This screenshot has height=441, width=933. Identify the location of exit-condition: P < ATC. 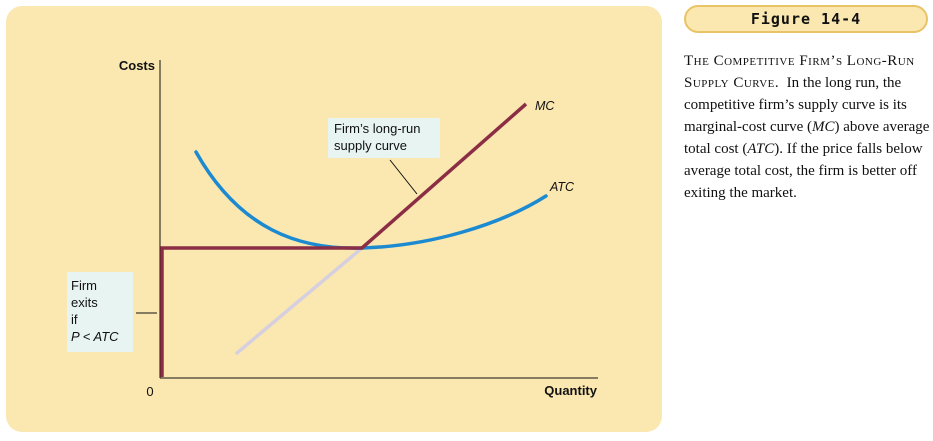
(95, 336).